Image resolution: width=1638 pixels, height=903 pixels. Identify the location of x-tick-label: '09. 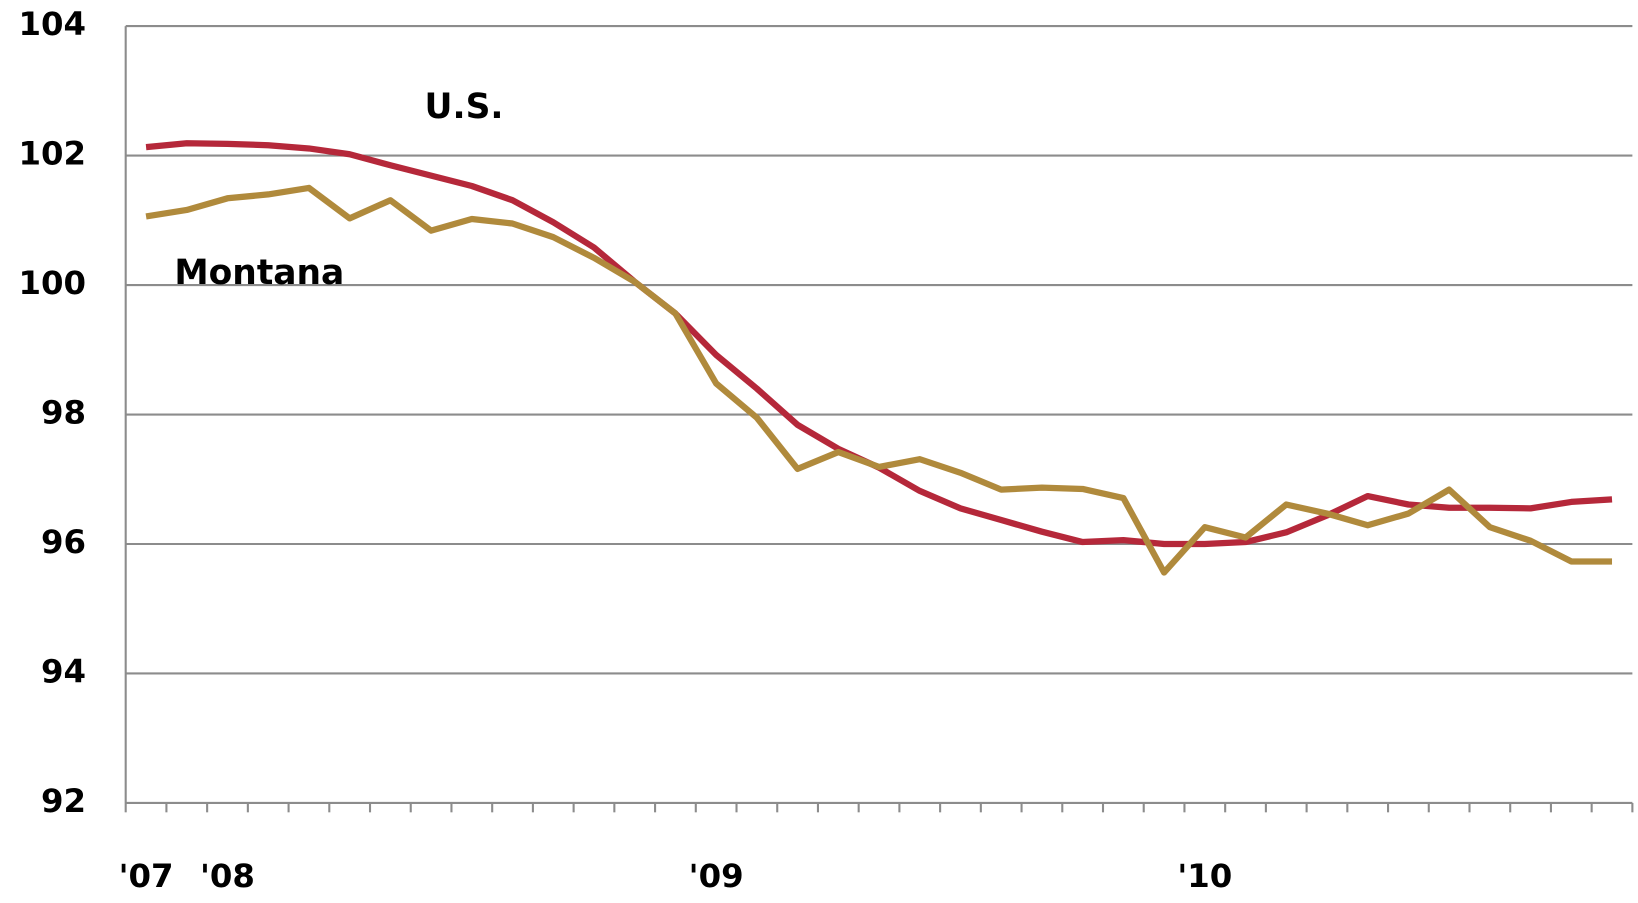
(716, 876).